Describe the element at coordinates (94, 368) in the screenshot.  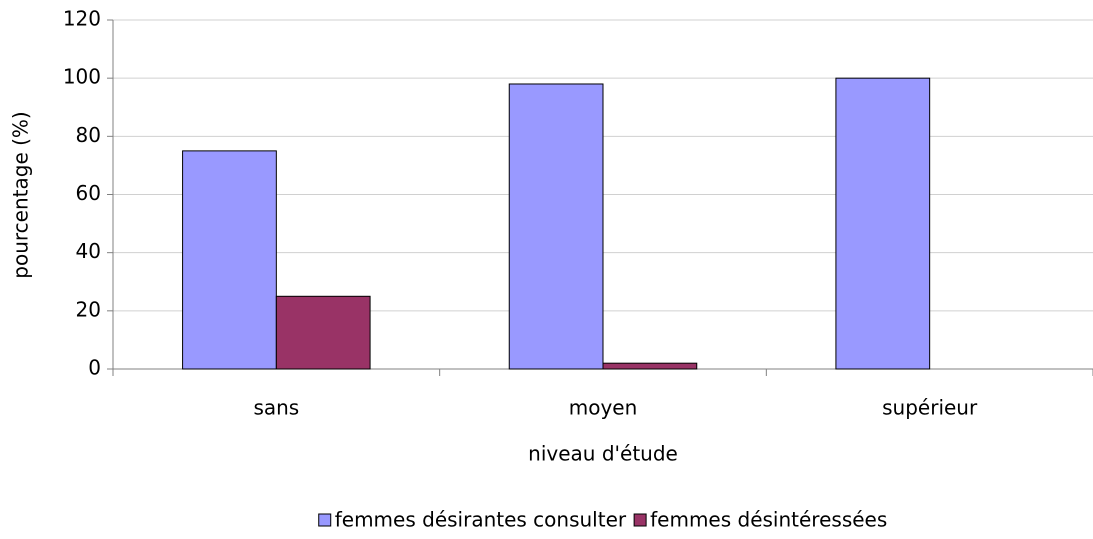
I see `y-tick-label: 0` at that location.